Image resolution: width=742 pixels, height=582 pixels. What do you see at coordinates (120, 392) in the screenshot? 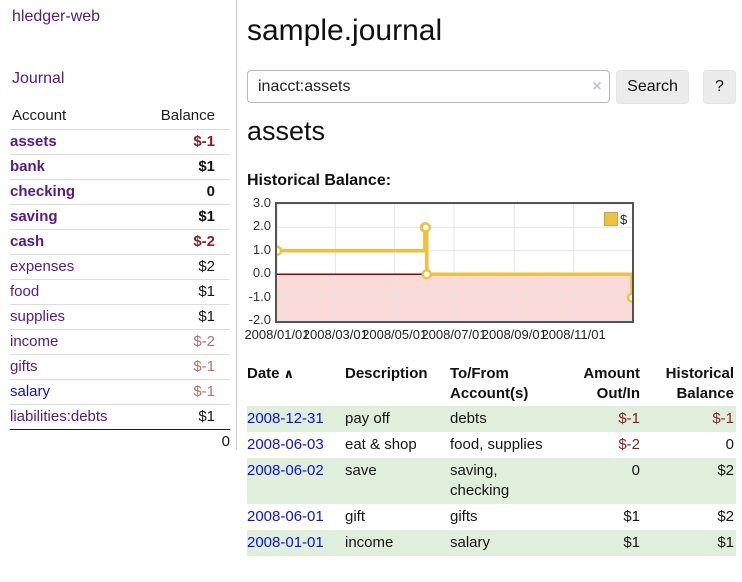
I see `table-row: salary $-1` at bounding box center [120, 392].